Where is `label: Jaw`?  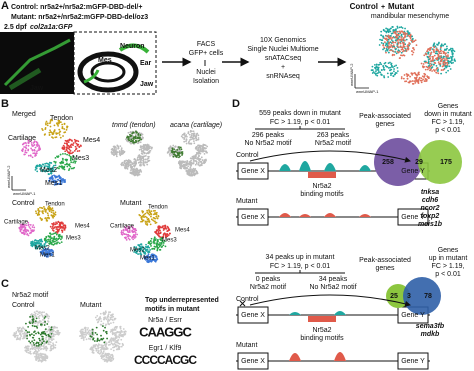
label: Jaw is located at coordinates (37, 88).